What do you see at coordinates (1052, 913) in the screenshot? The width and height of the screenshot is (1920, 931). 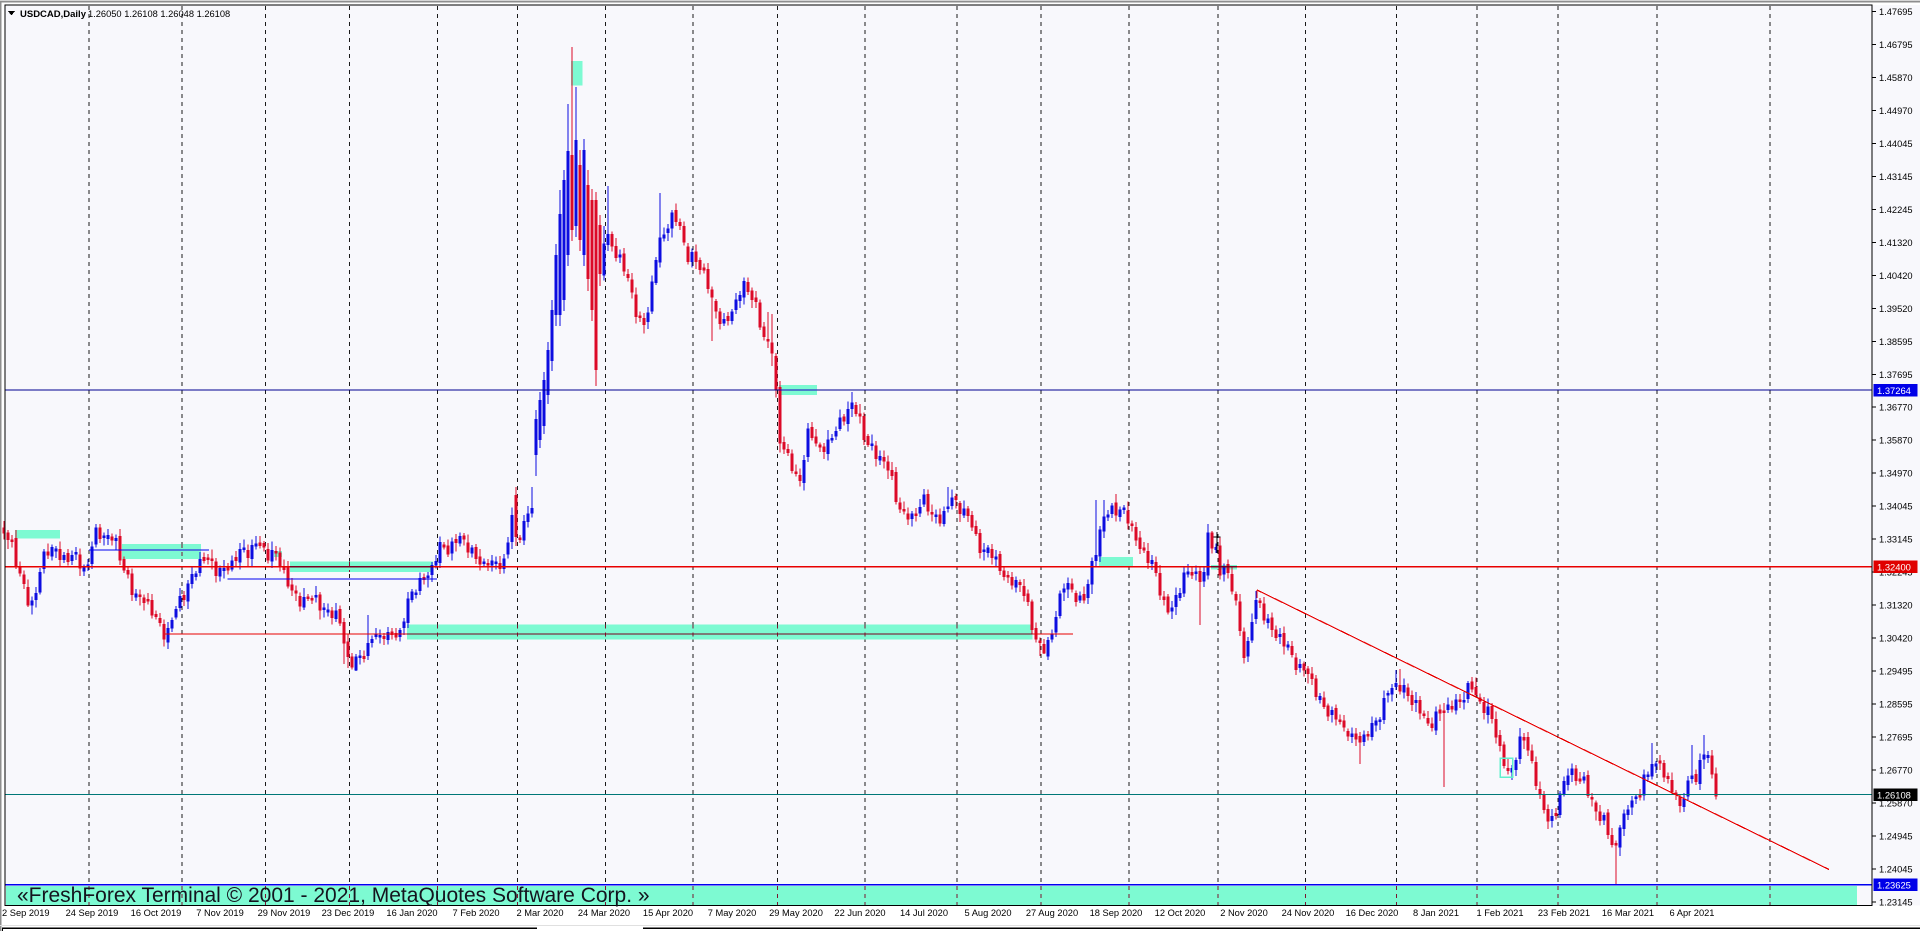 I see `svg-text: 27 Aug 2020` at bounding box center [1052, 913].